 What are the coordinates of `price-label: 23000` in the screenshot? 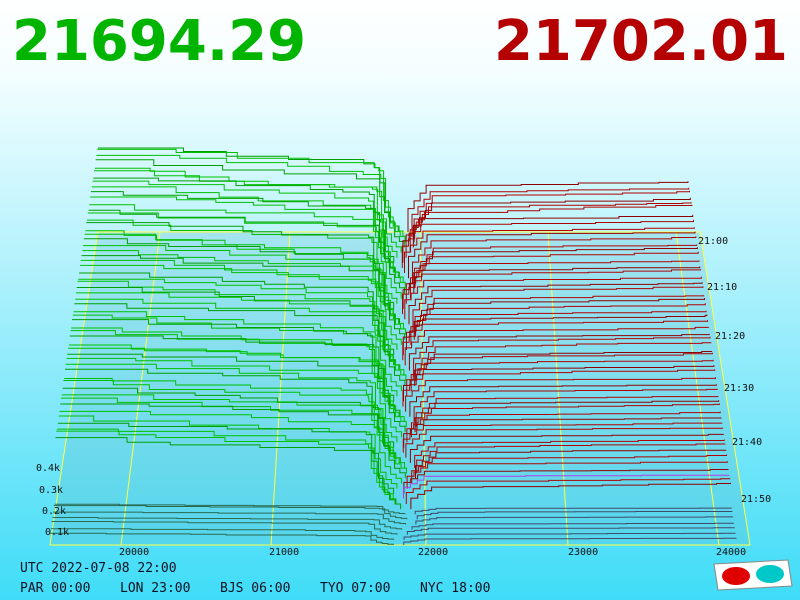 It's located at (583, 552).